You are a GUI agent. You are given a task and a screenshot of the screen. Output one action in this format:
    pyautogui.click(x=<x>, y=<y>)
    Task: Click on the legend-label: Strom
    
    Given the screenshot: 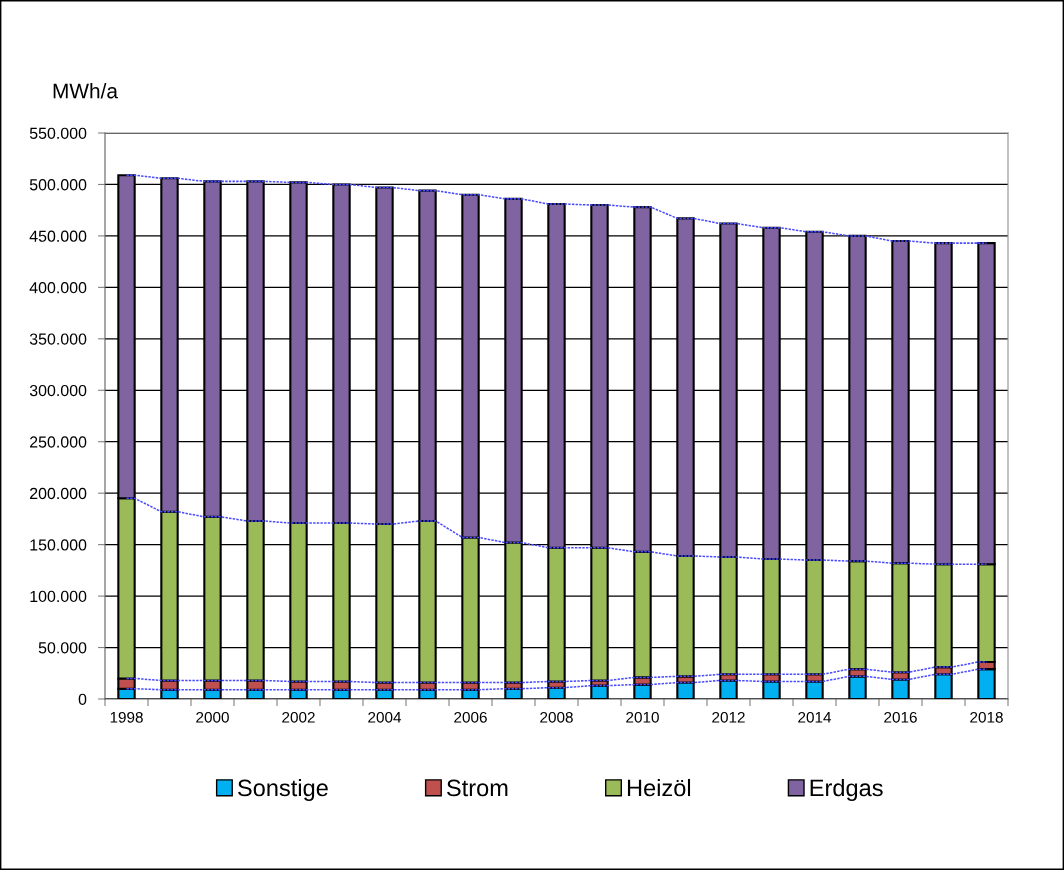 What is the action you would take?
    pyautogui.click(x=477, y=788)
    